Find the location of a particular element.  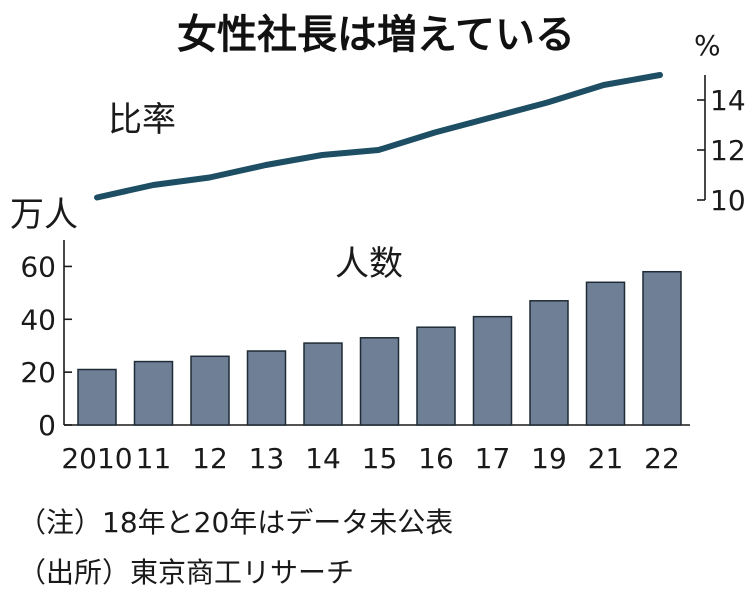

chart-title: 女性社長は増えている is located at coordinates (376, 35).